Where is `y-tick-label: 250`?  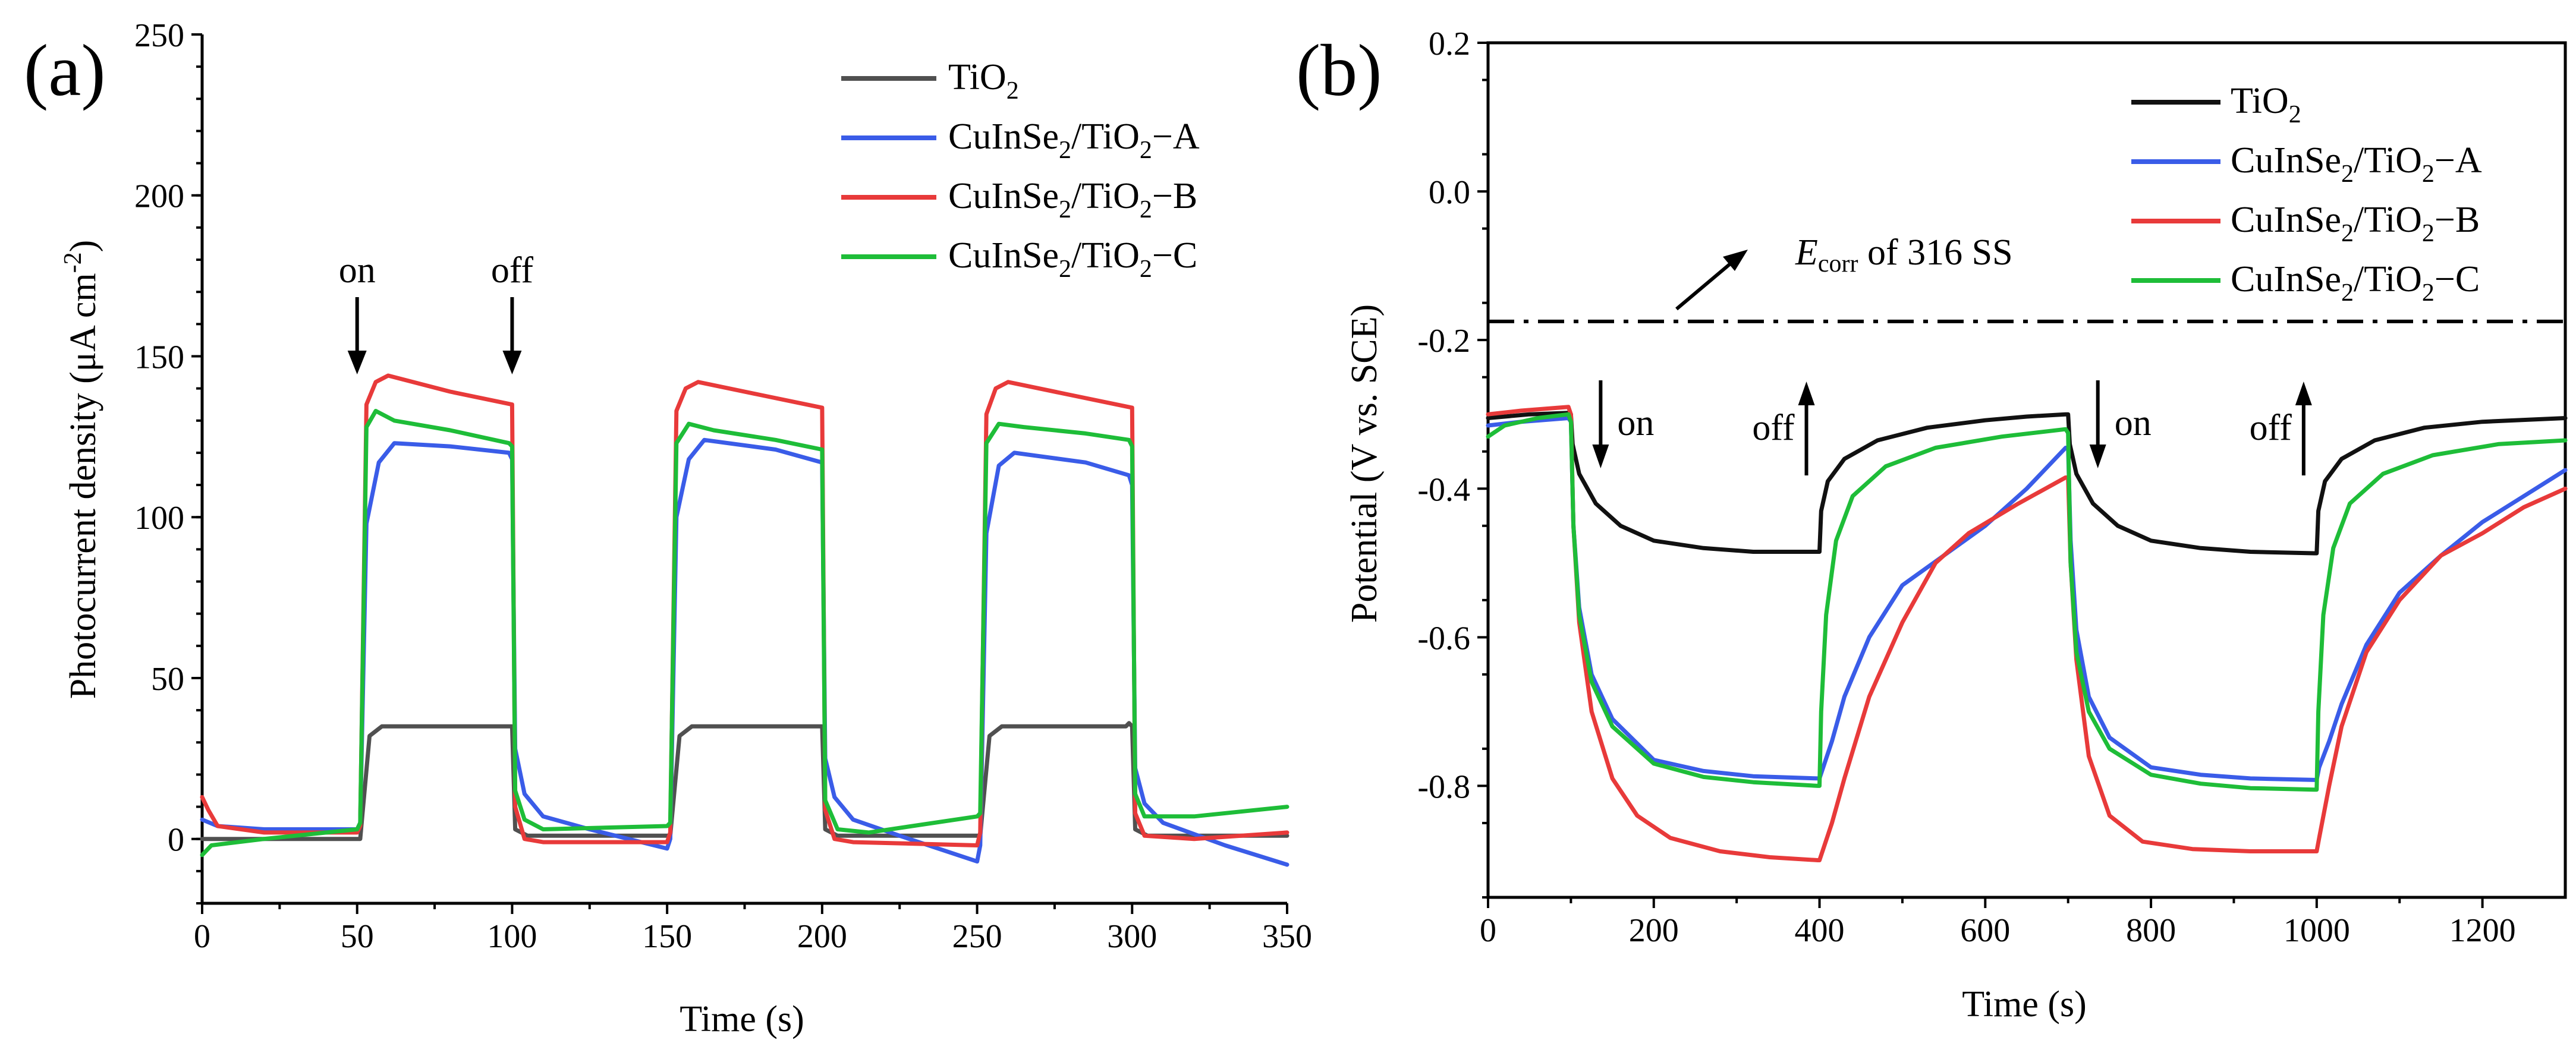 y-tick-label: 250 is located at coordinates (159, 35).